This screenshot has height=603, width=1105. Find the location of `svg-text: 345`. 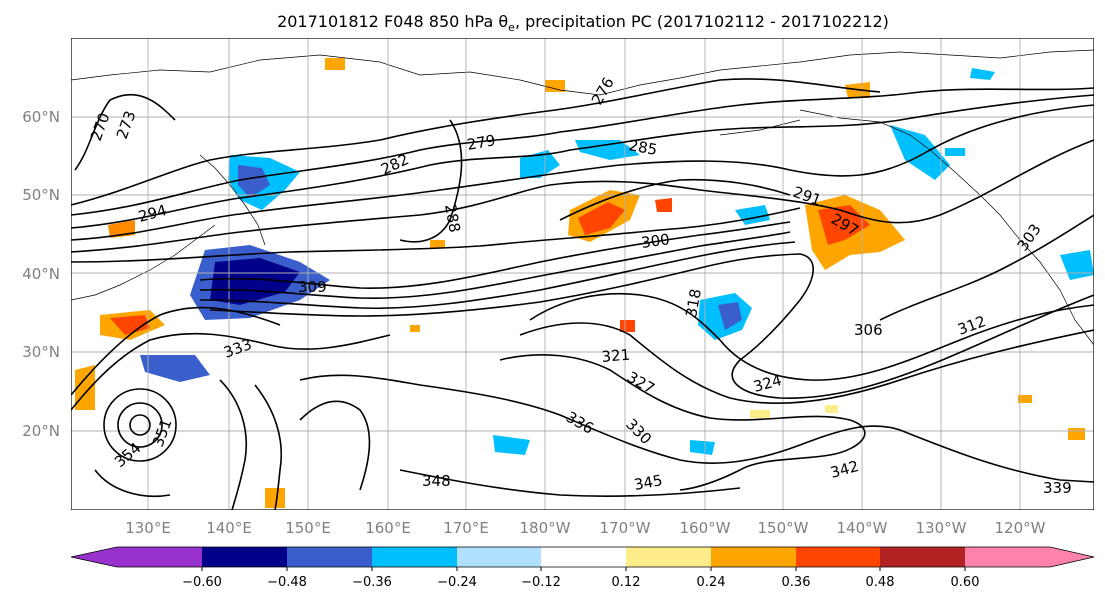

svg-text: 345 is located at coordinates (648, 482).